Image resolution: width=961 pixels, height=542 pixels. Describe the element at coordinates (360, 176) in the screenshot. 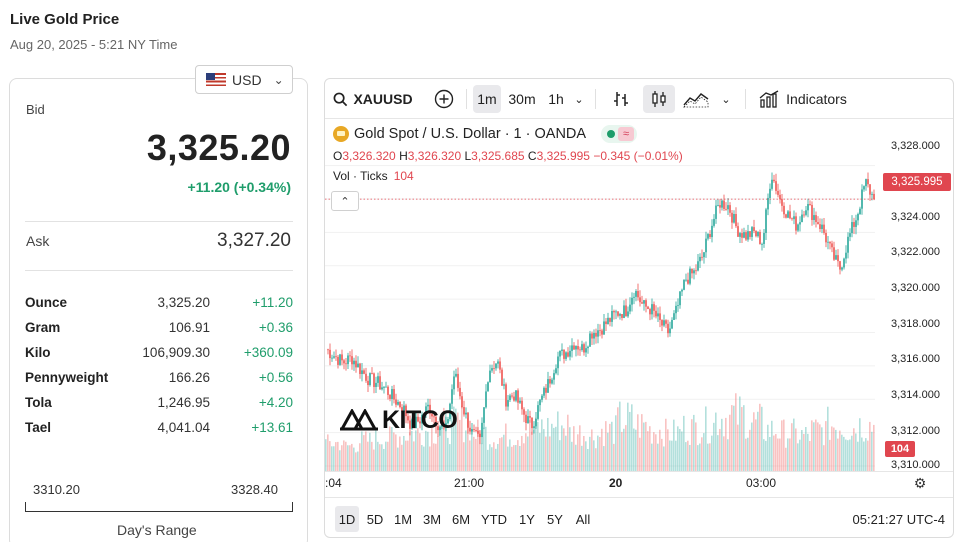

I see `volume-label: Vol · Ticks` at that location.